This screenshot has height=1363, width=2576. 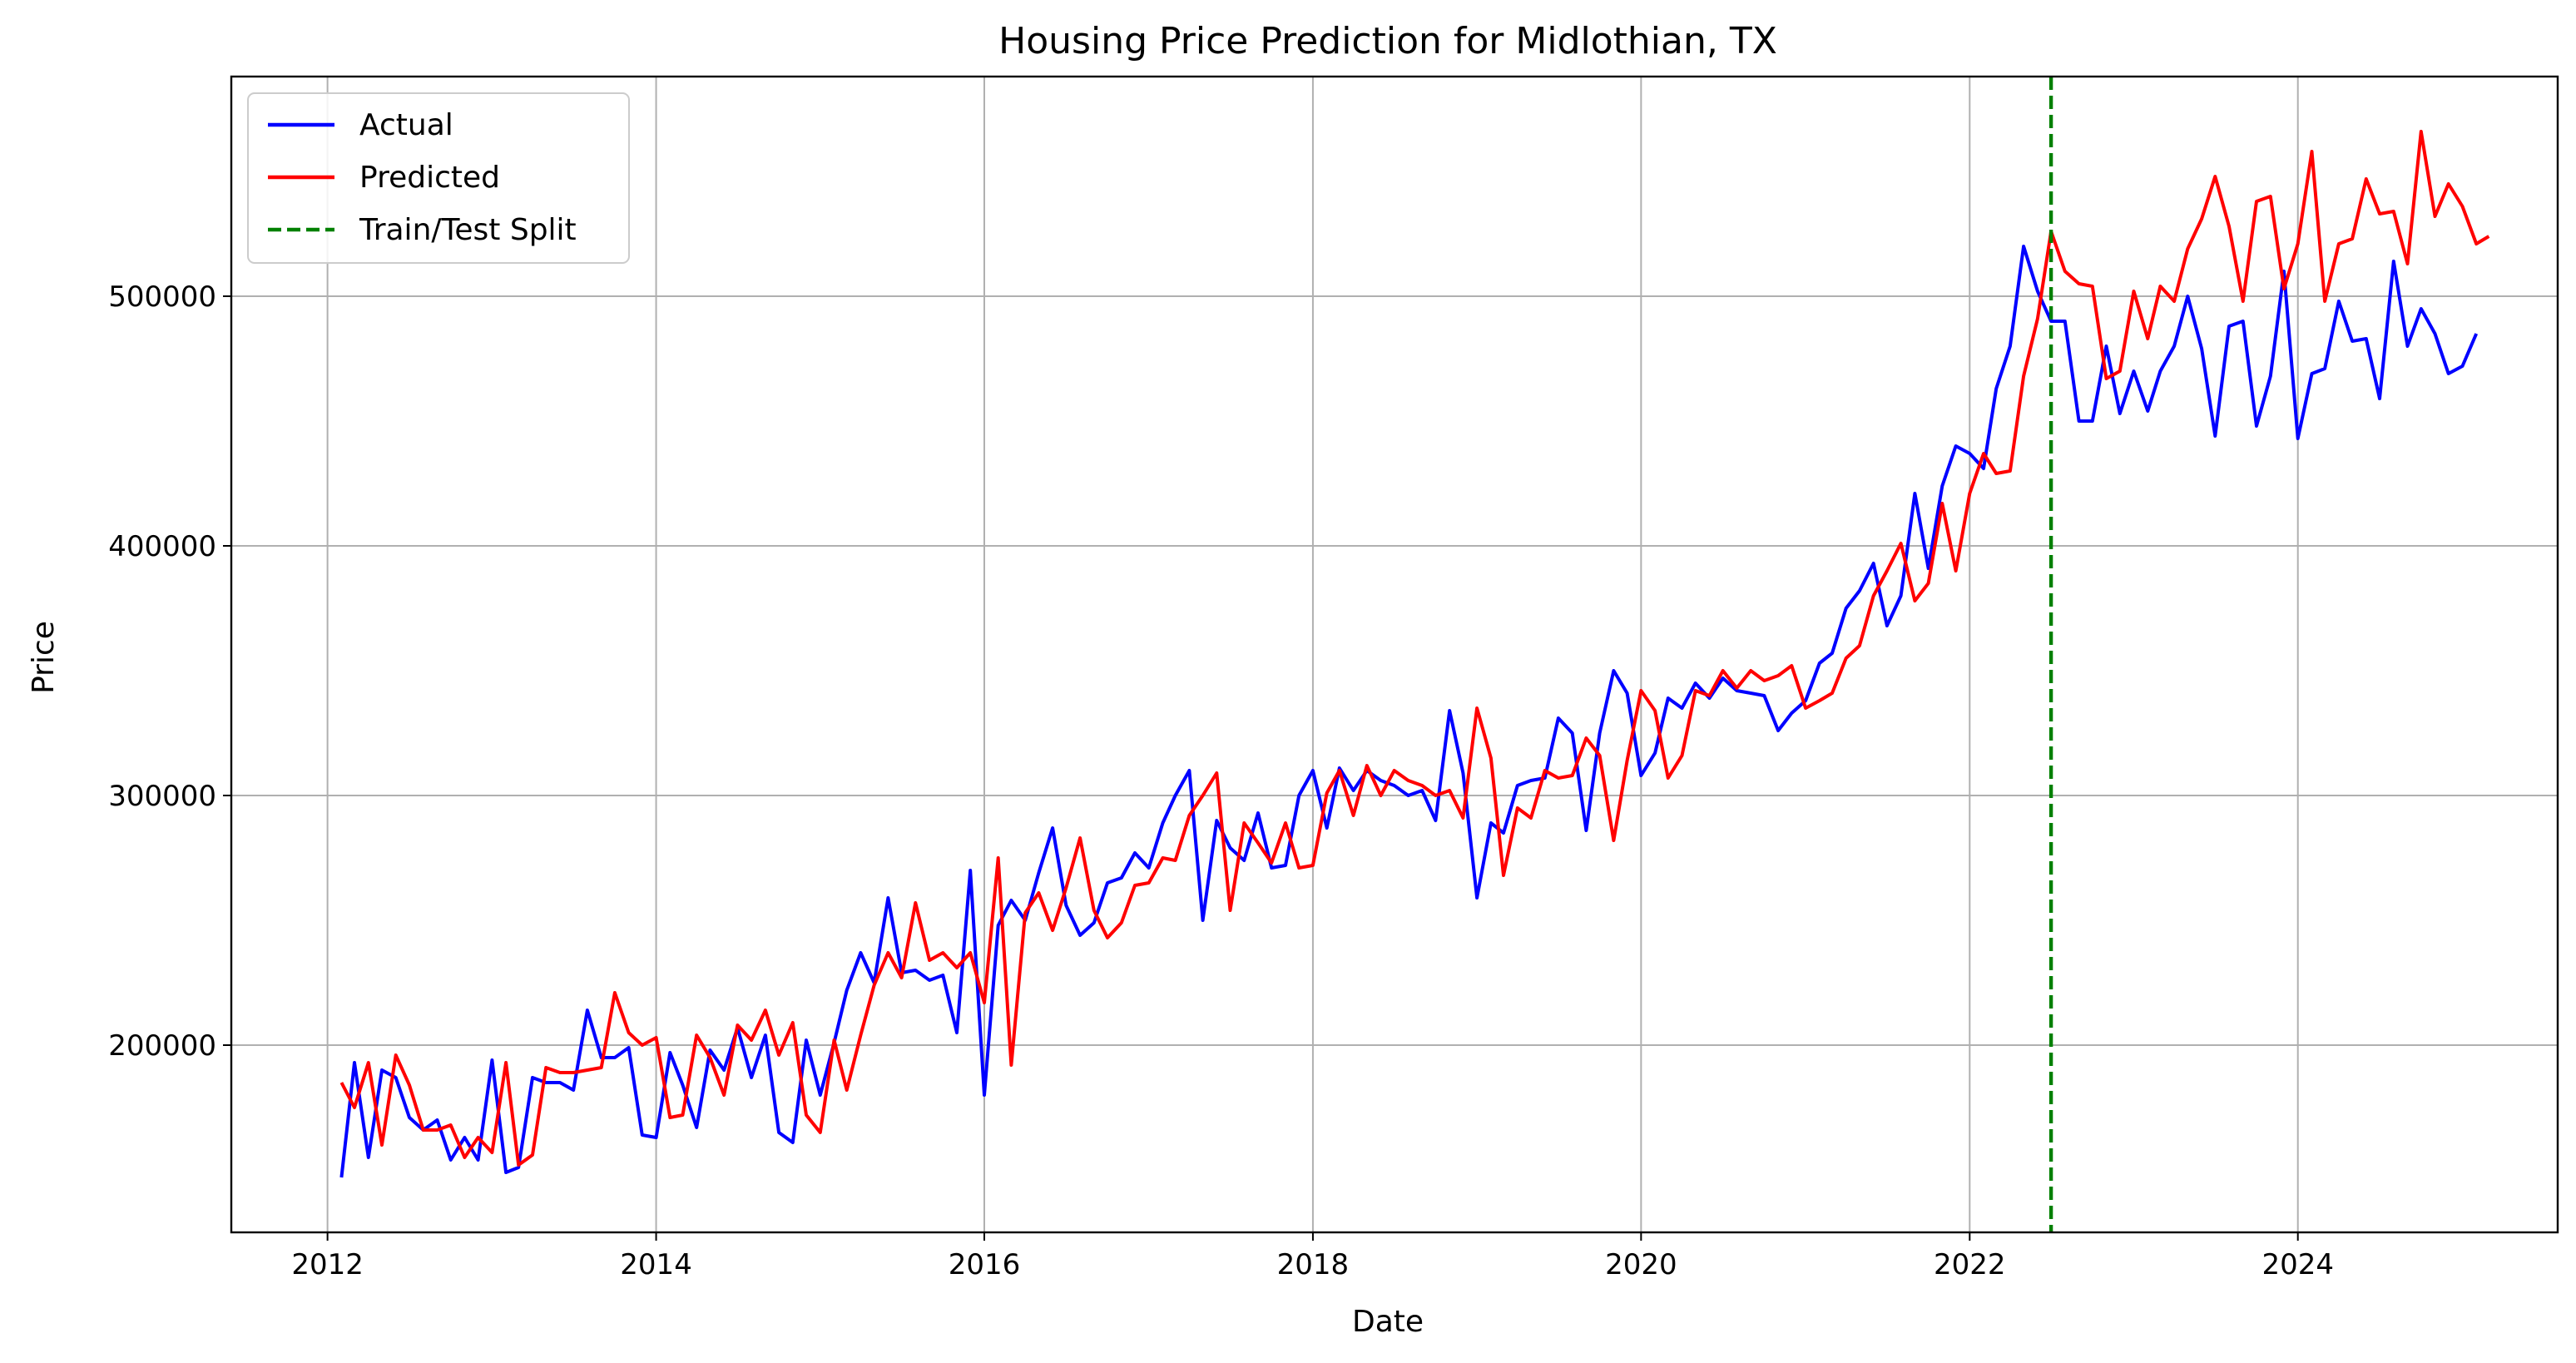 What do you see at coordinates (1313, 1264) in the screenshot?
I see `x-tick-label: 2018` at bounding box center [1313, 1264].